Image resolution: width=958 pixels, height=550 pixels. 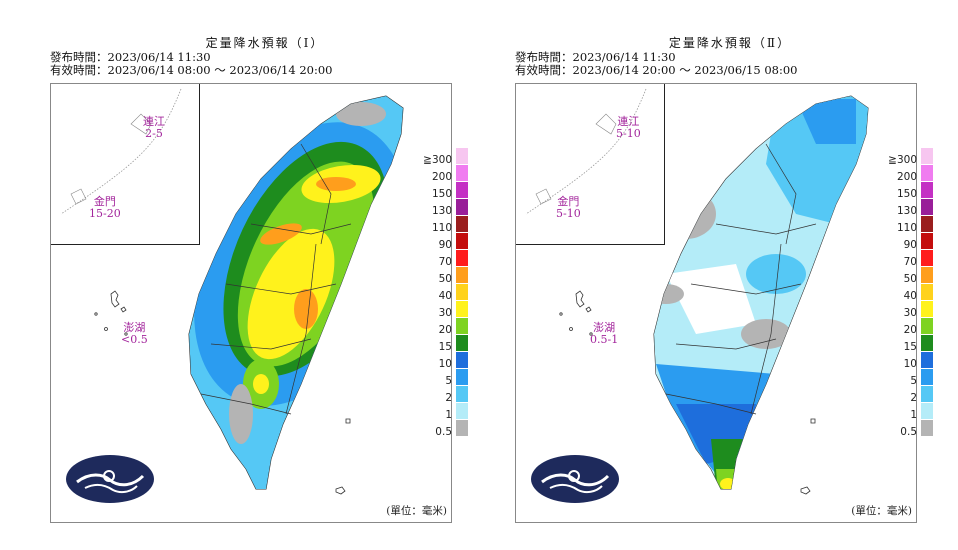 I want to click on panel-title: 定量降水預報（Ⅱ）, so click(x=730, y=43).